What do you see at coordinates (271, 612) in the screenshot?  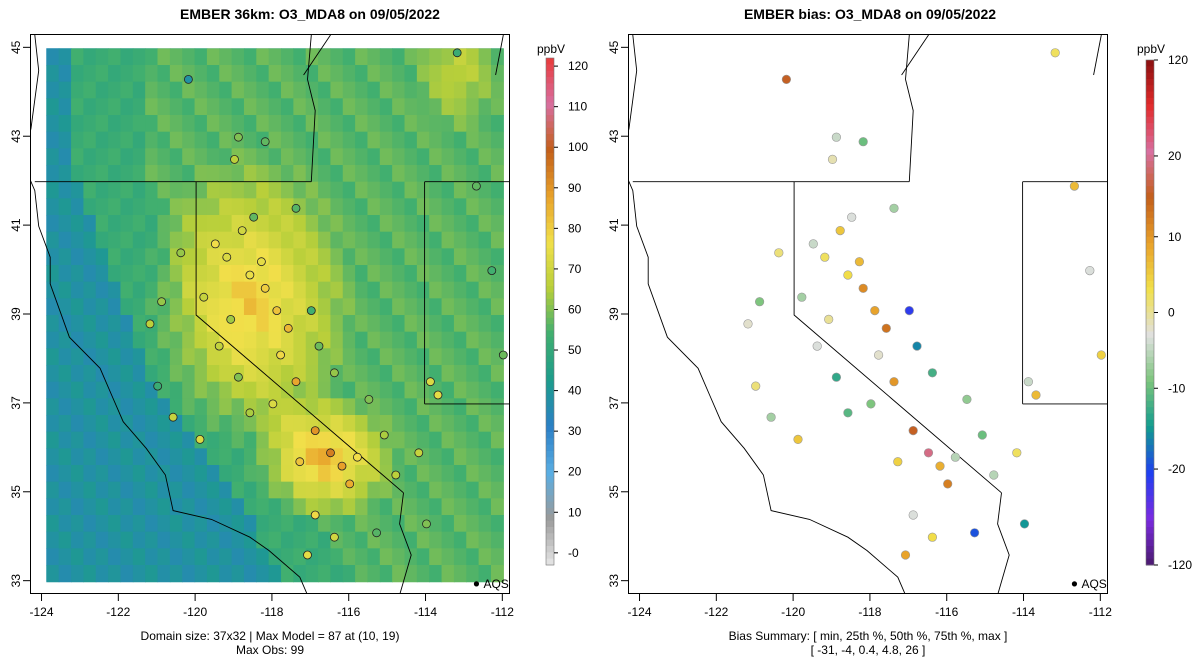 I see `x-tick-label: -118` at bounding box center [271, 612].